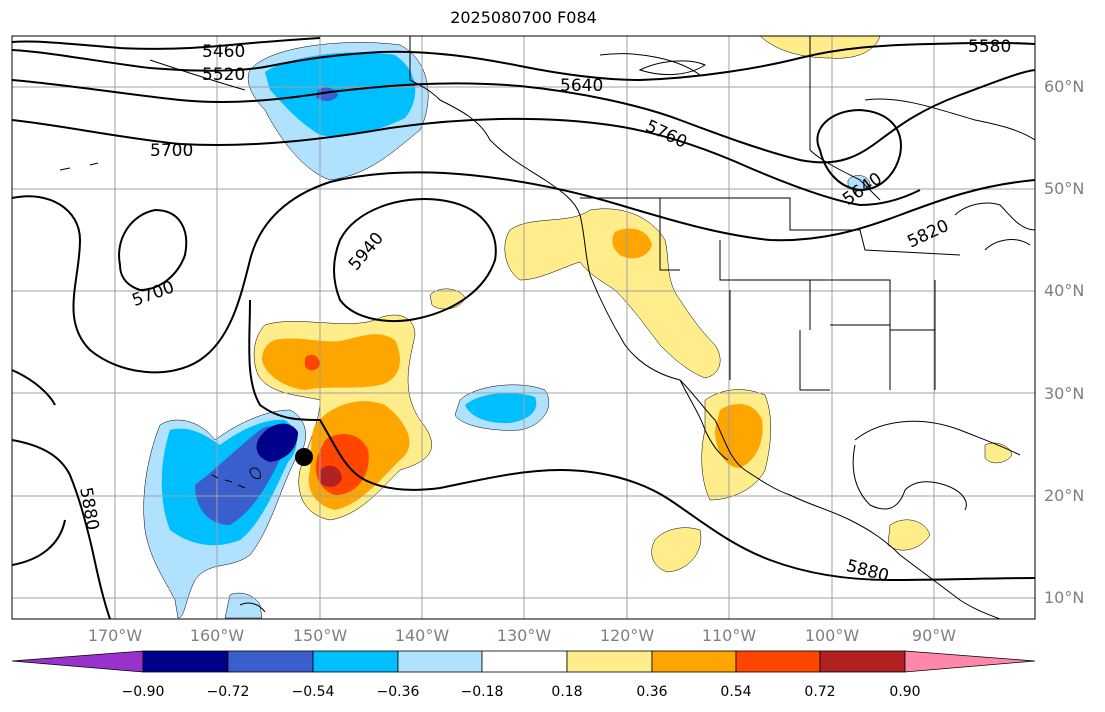  Describe the element at coordinates (1064, 290) in the screenshot. I see `lat-label-40n: 40°N` at that location.